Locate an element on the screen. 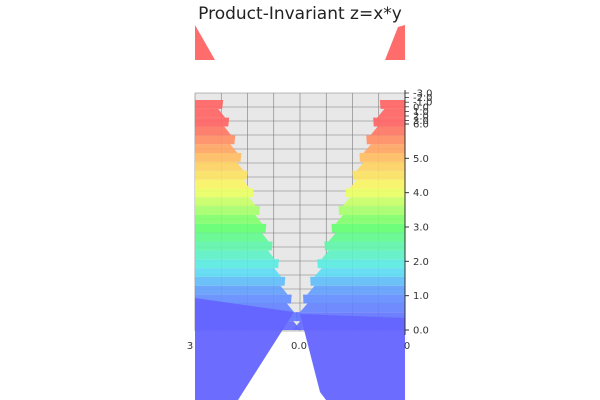  x-axis: 3 0.0 0 is located at coordinates (298, 346).